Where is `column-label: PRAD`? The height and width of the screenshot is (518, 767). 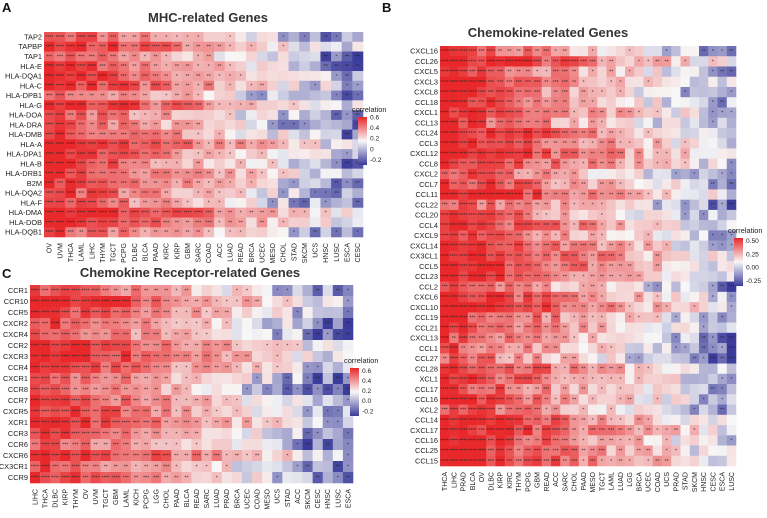
column-label: PRAD is located at coordinates (676, 481).